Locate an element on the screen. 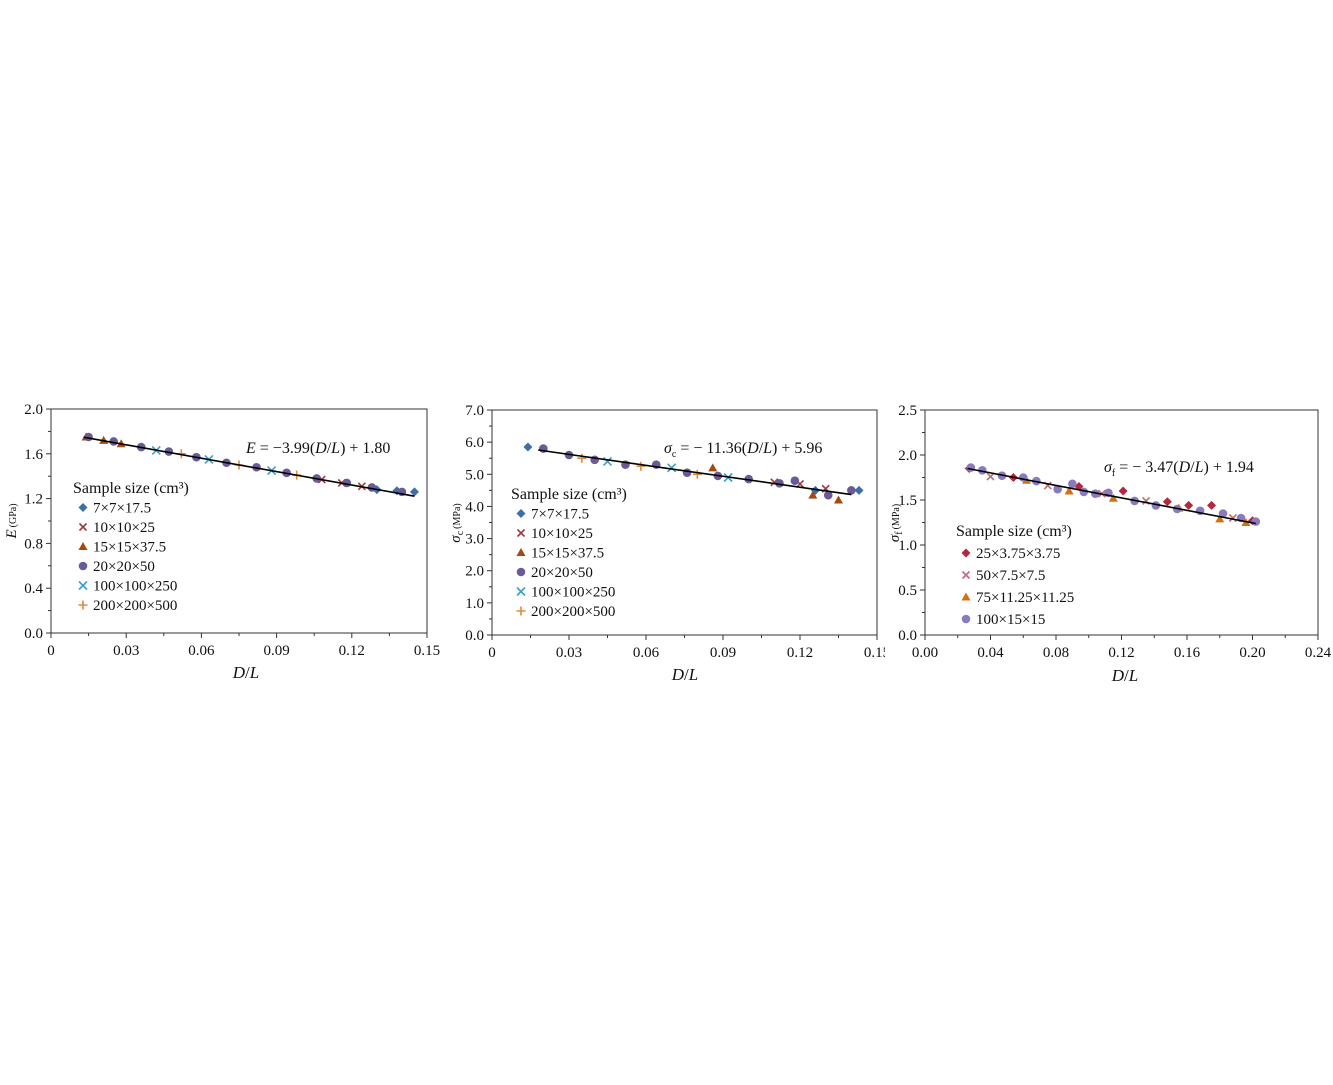  x-tick-label: 0.09 is located at coordinates (723, 653).